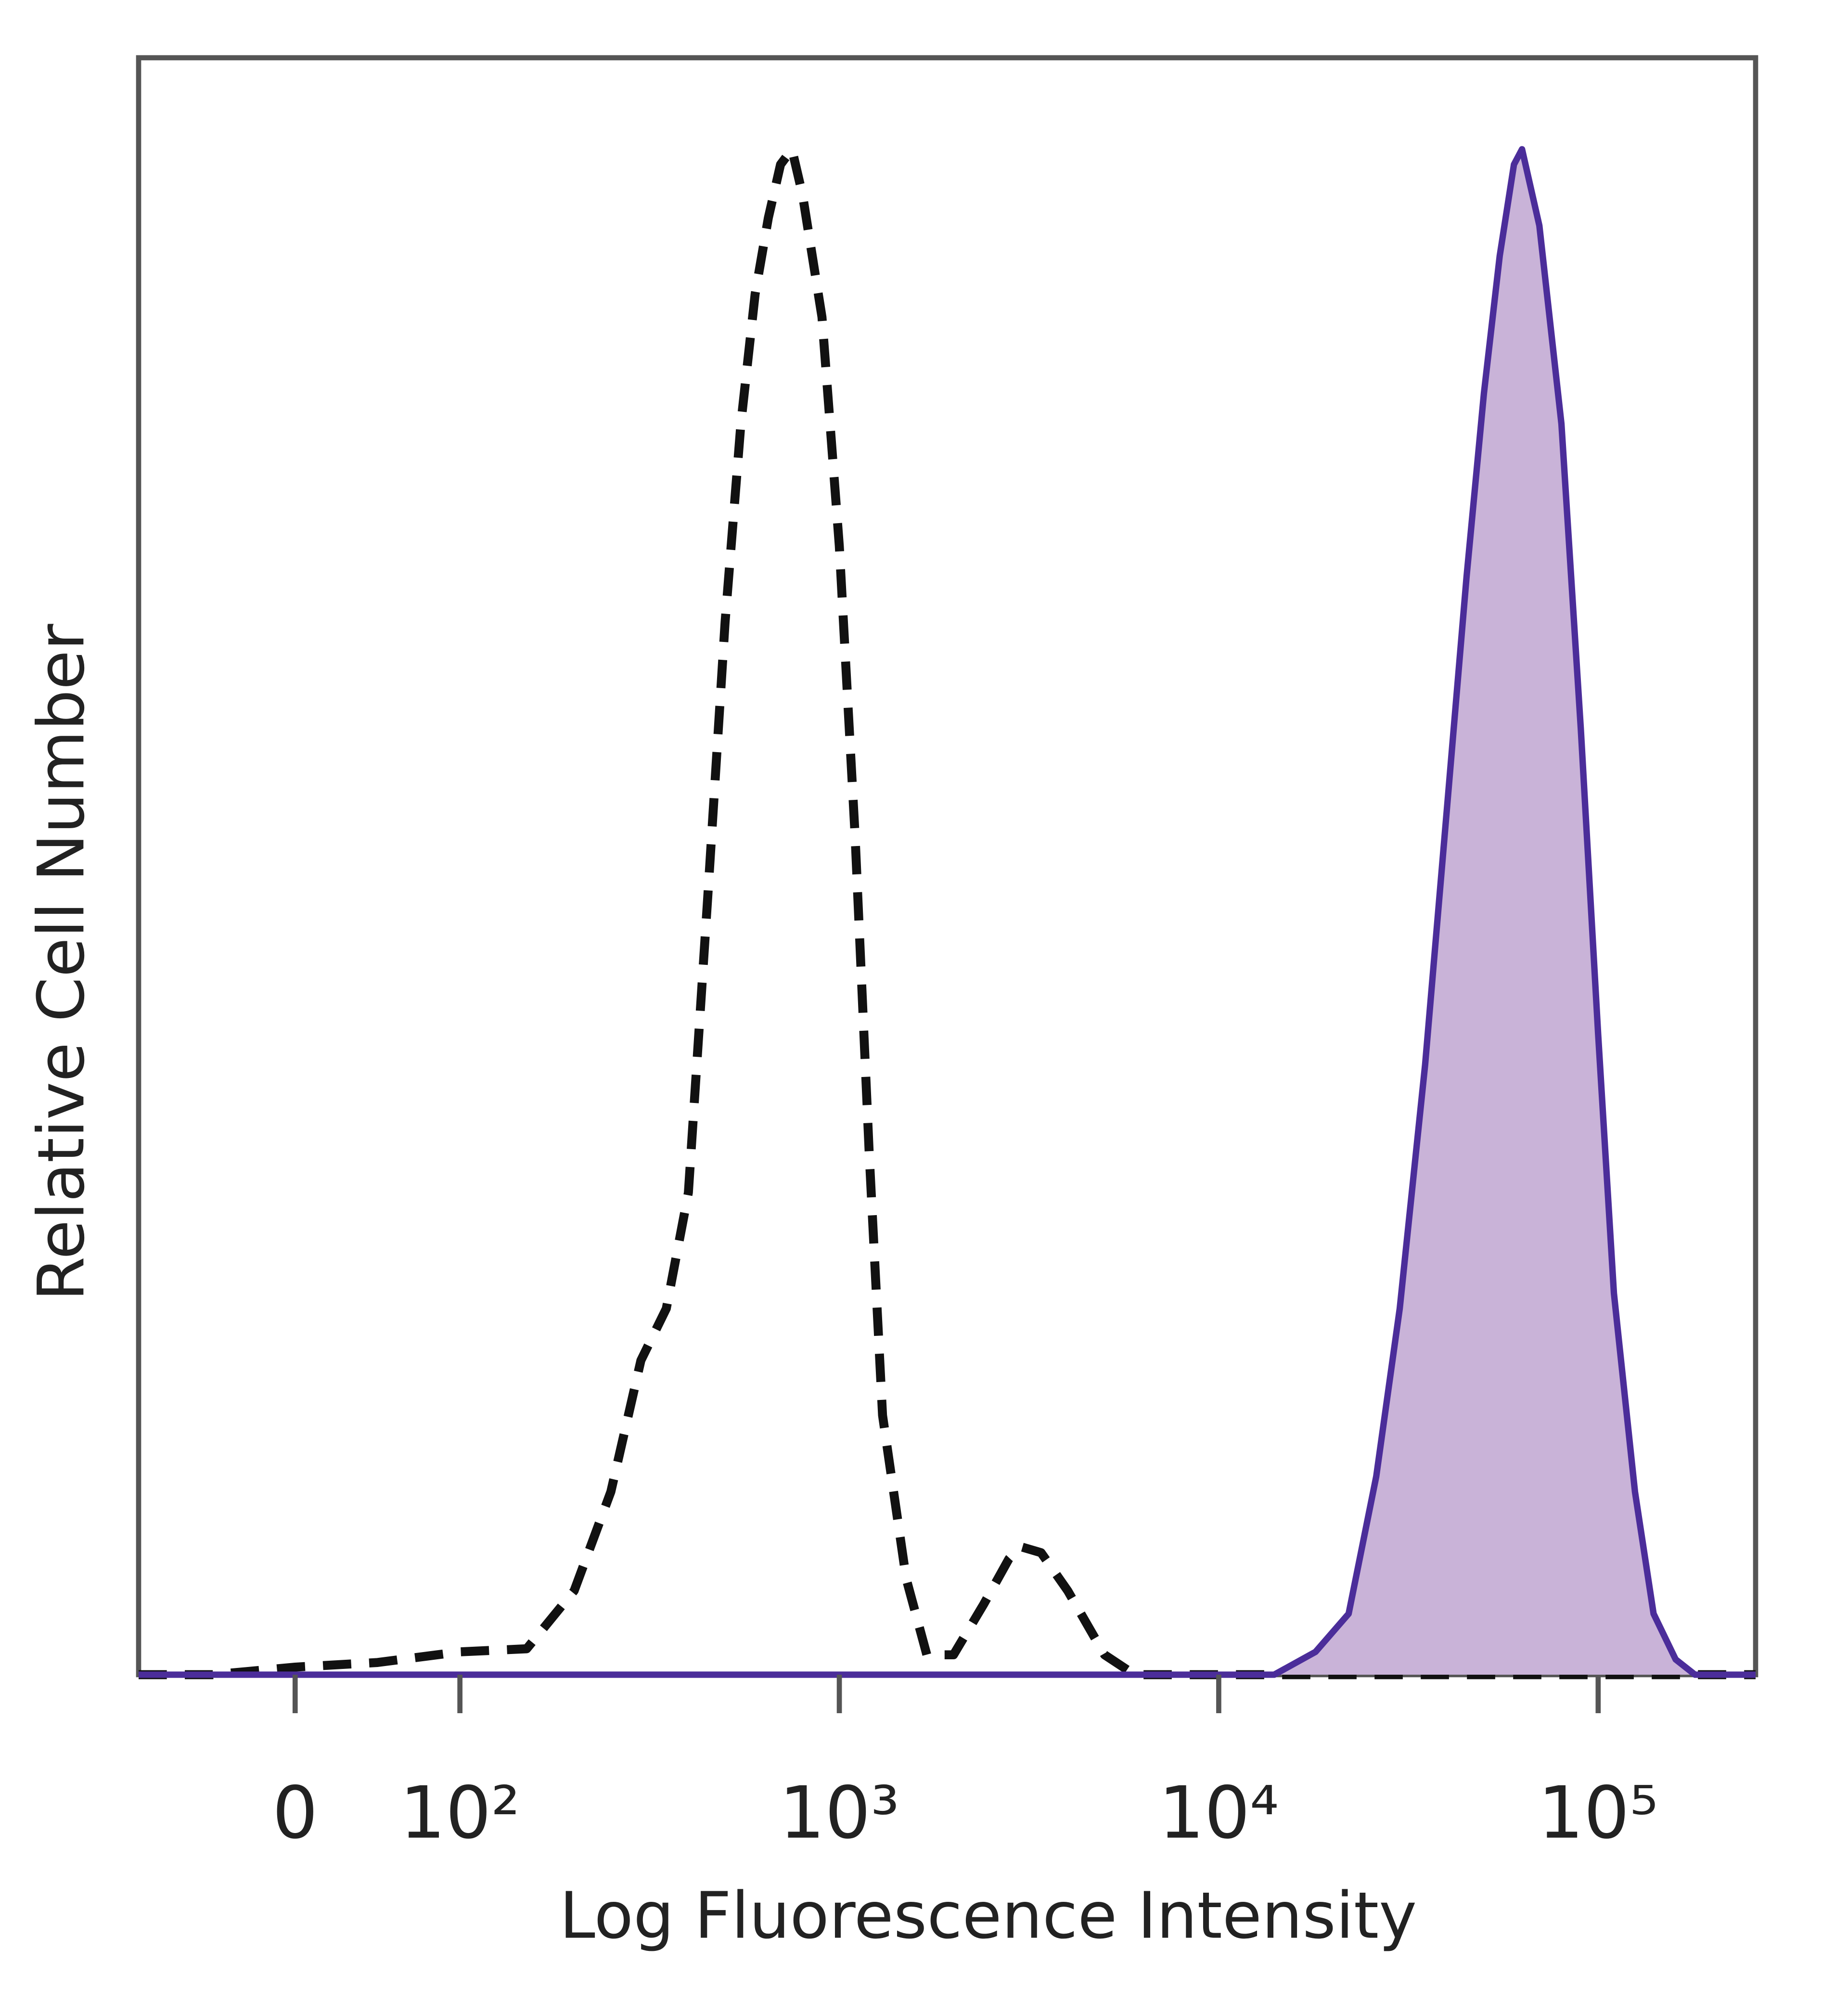 The image size is (1848, 2000). Describe the element at coordinates (1219, 1813) in the screenshot. I see `x-tick-label: 10⁴` at that location.